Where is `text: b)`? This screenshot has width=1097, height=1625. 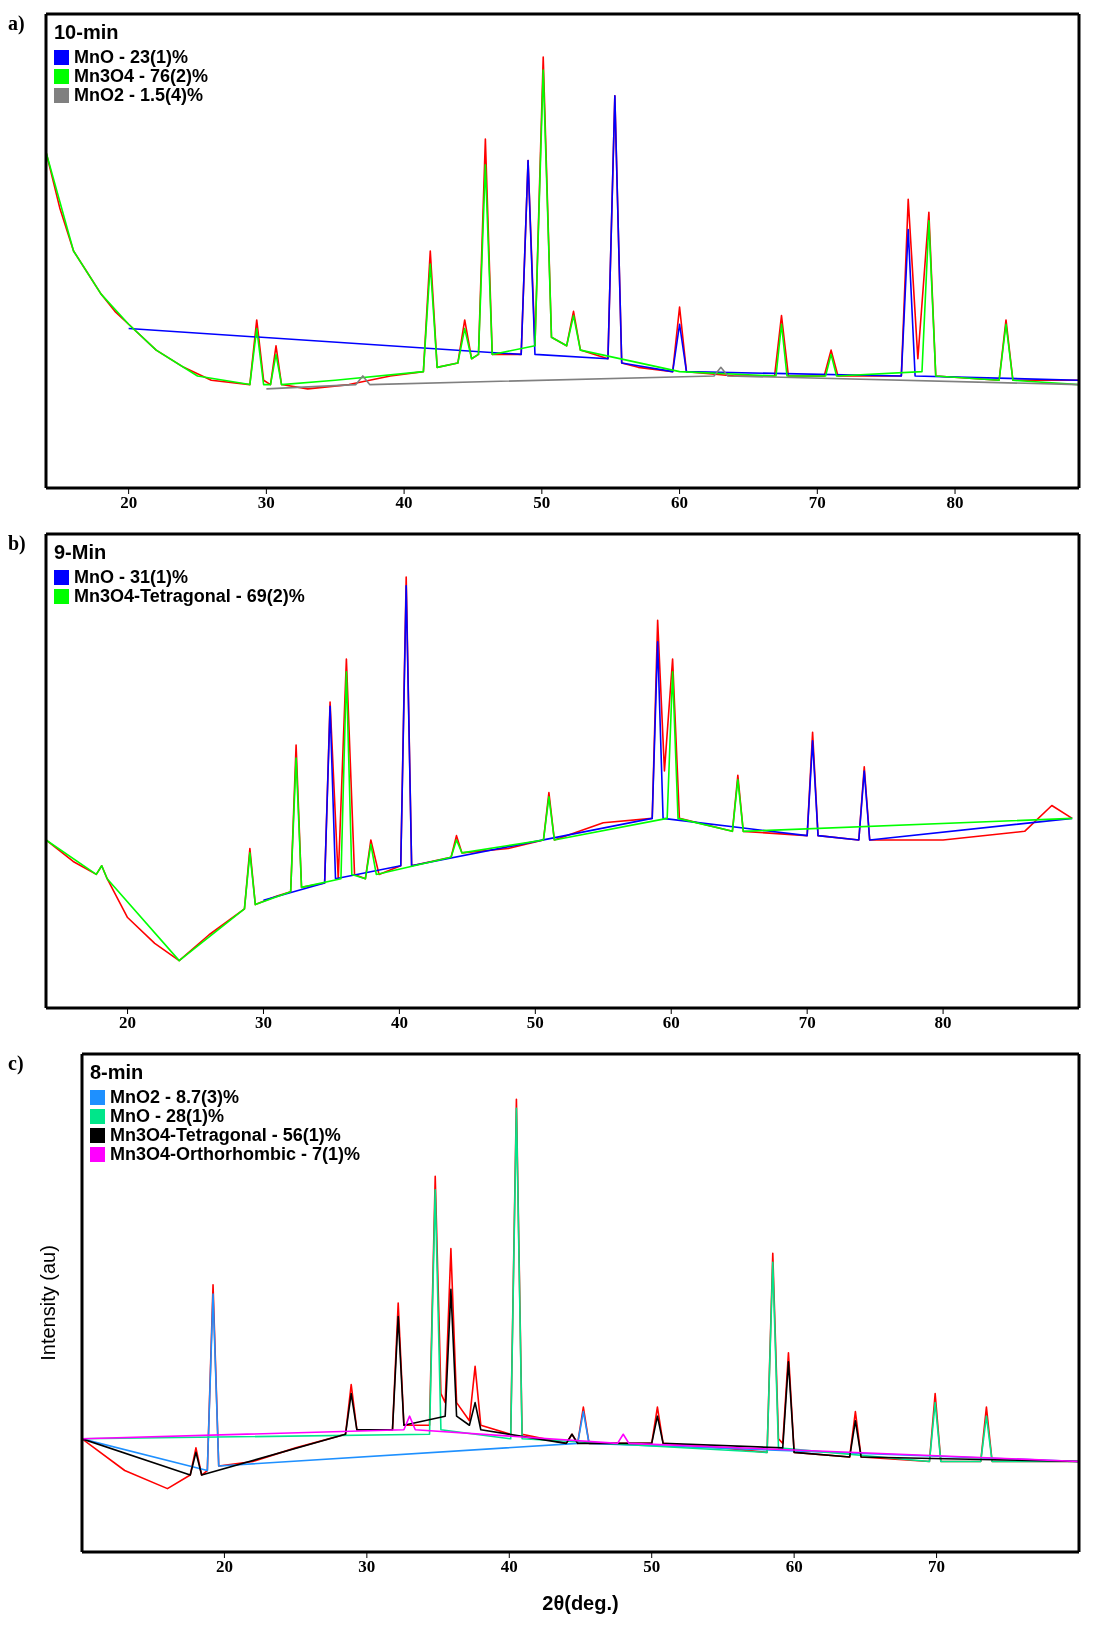 text: b) is located at coordinates (17, 543).